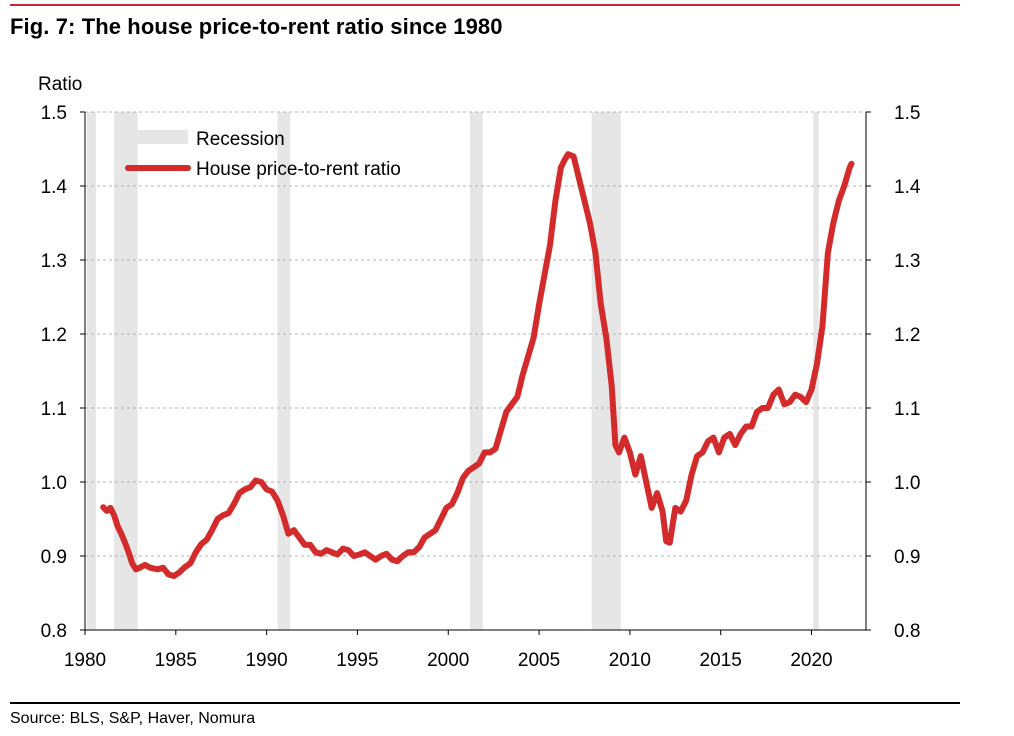  I want to click on x-tick-label: 1995, so click(357, 660).